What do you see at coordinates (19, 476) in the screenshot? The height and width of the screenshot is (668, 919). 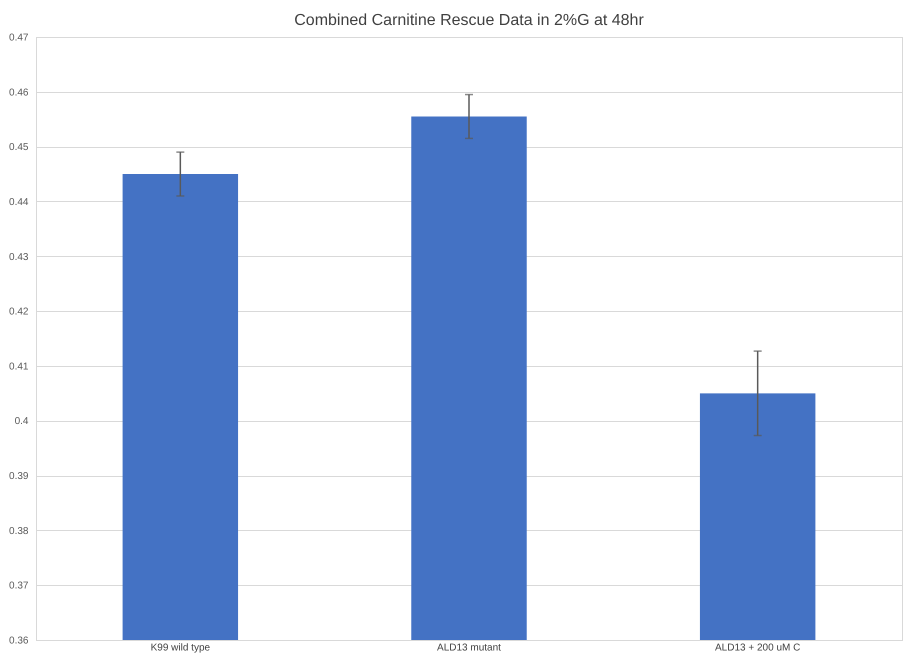 I see `y-tick-label: 0.39` at bounding box center [19, 476].